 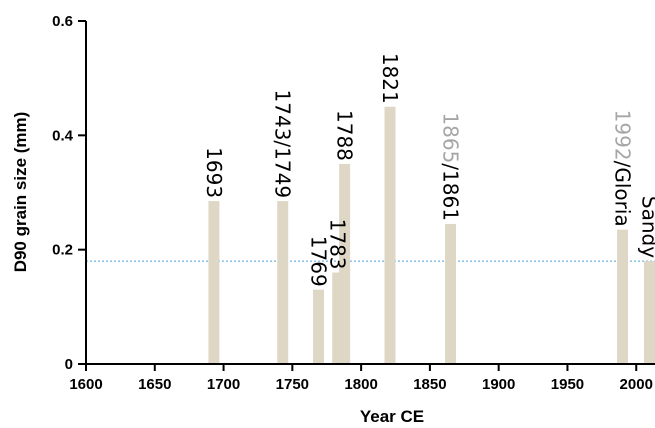 I want to click on bar-label-text: 1788, so click(x=345, y=135).